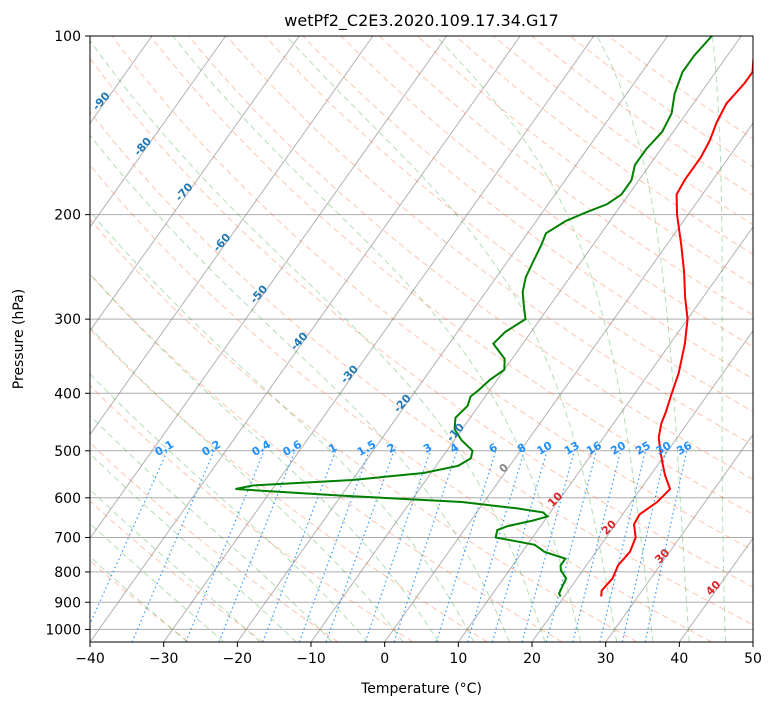 The image size is (775, 708). What do you see at coordinates (753, 659) in the screenshot?
I see `x-tick-label: 50` at bounding box center [753, 659].